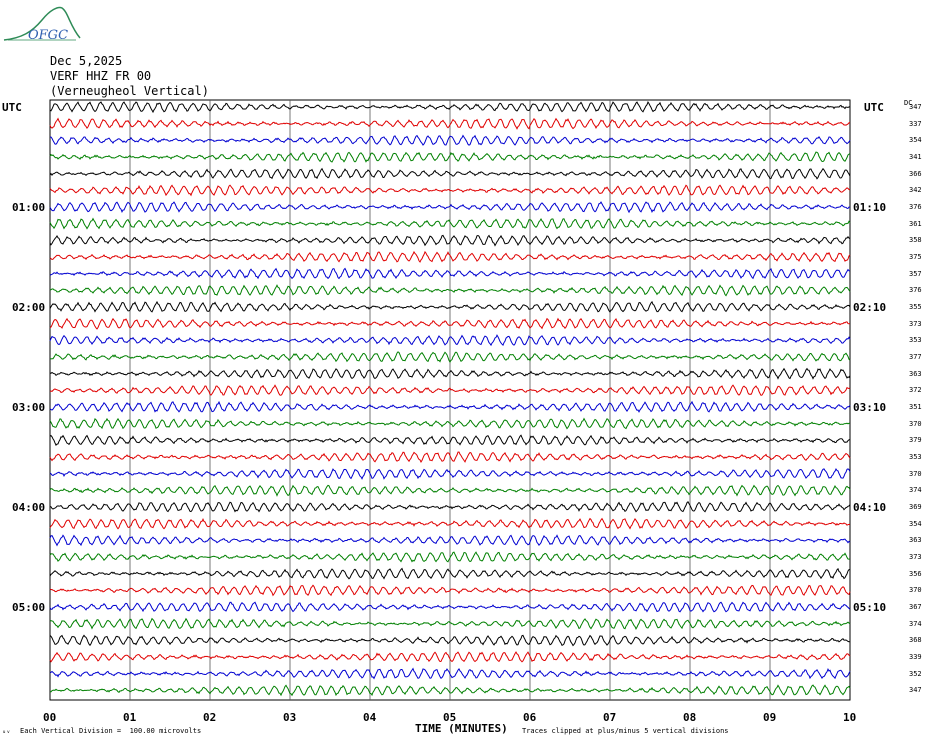 The width and height of the screenshot is (930, 744). What do you see at coordinates (12, 107) in the screenshot?
I see `left-utc-label: UTC` at bounding box center [12, 107].